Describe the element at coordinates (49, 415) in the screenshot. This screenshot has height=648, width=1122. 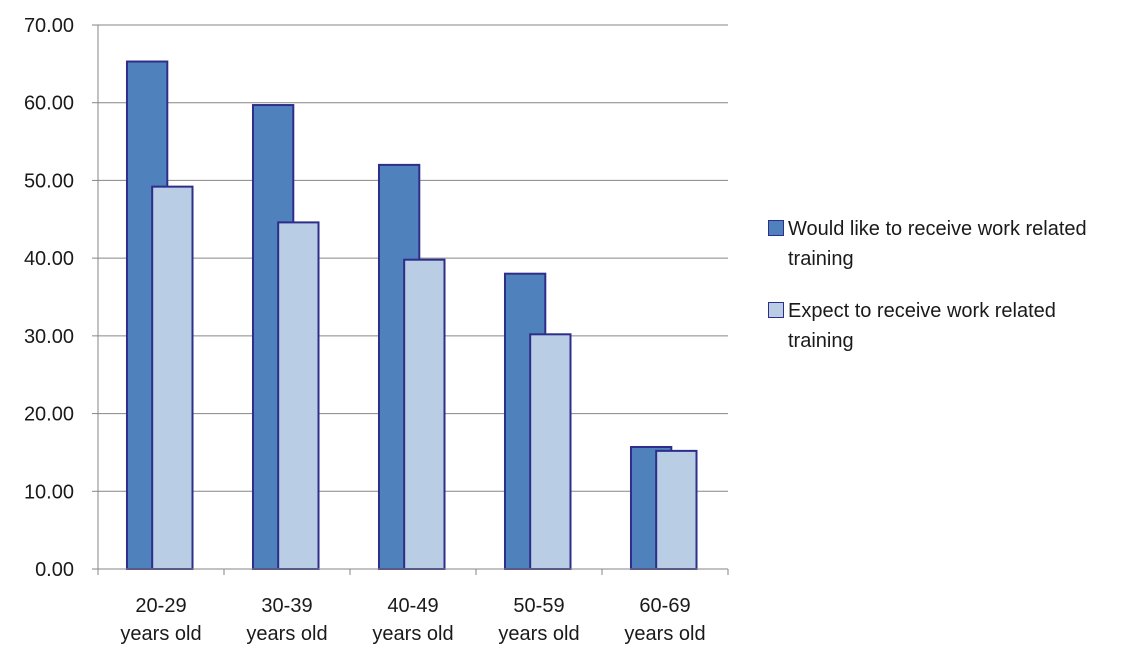
I see `y-tick-label: 20.00` at that location.